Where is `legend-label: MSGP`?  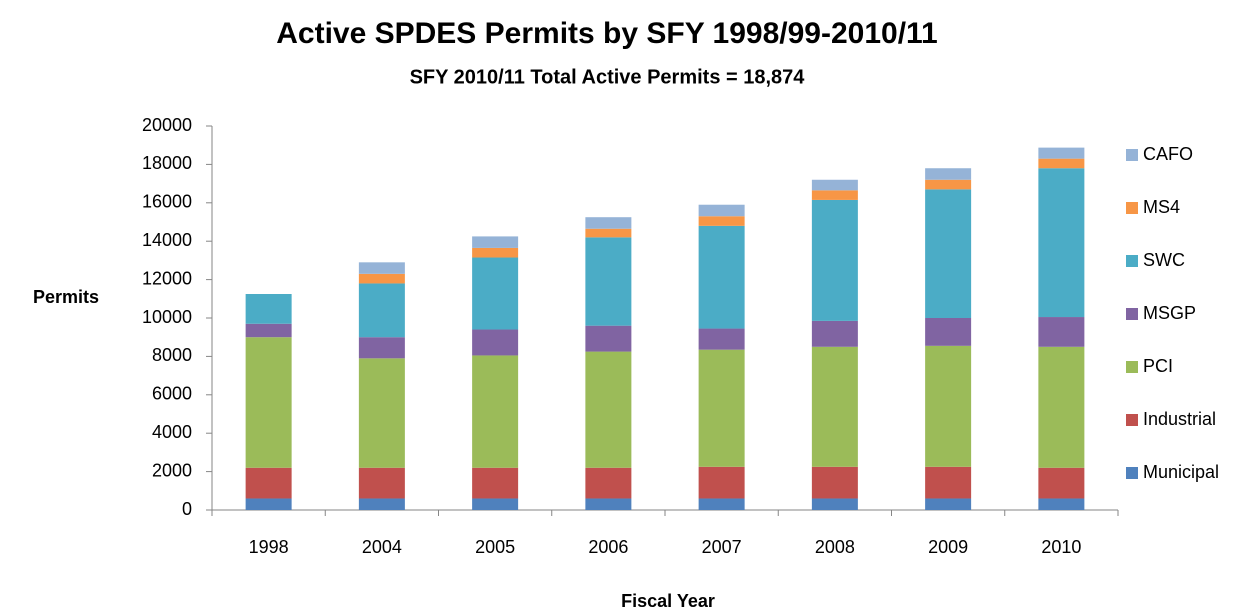
legend-label: MSGP is located at coordinates (1169, 313).